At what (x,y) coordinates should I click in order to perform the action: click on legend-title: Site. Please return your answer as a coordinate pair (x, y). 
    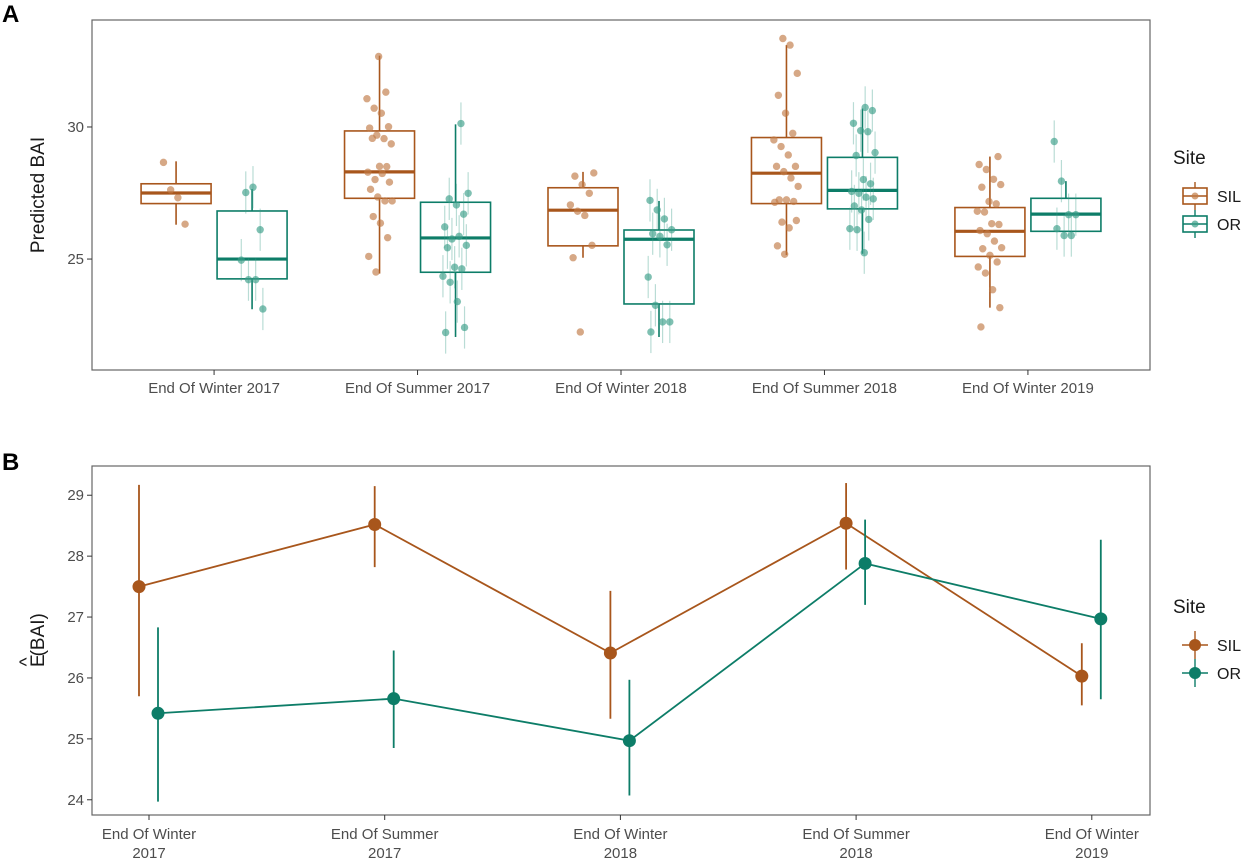
    Looking at the image, I should click on (1189, 158).